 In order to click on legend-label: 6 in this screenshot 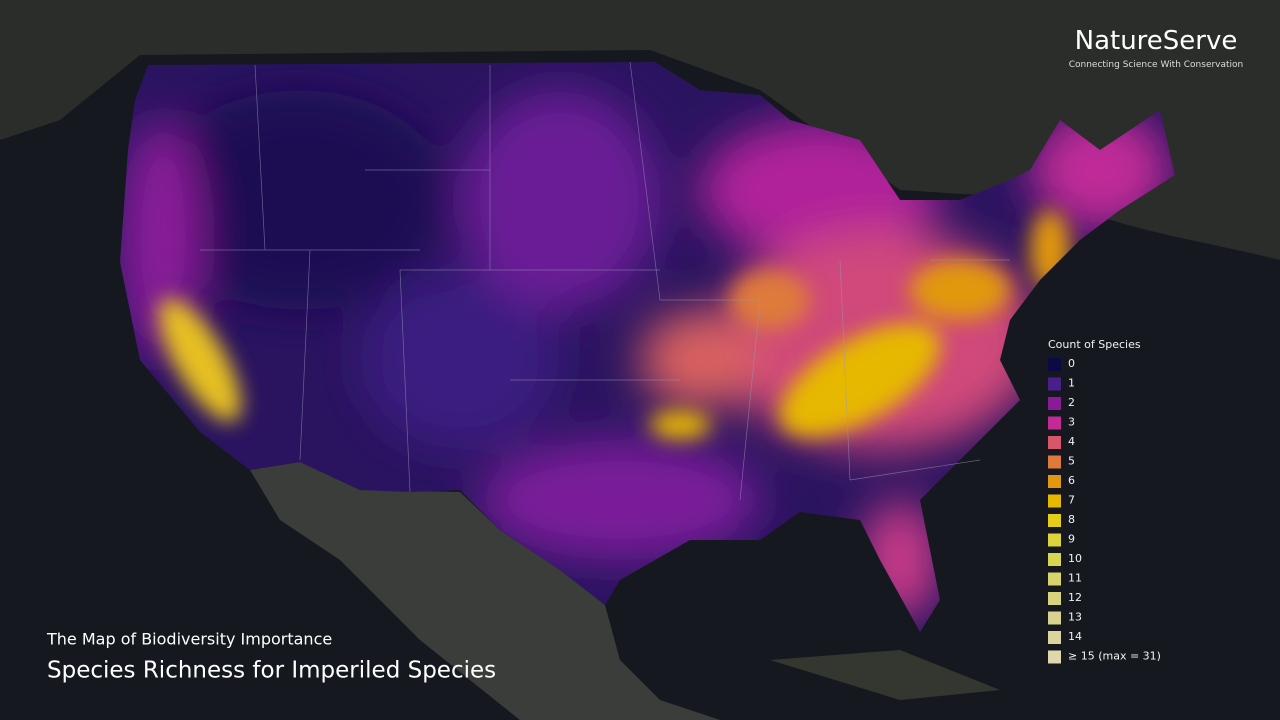, I will do `click(1071, 480)`.